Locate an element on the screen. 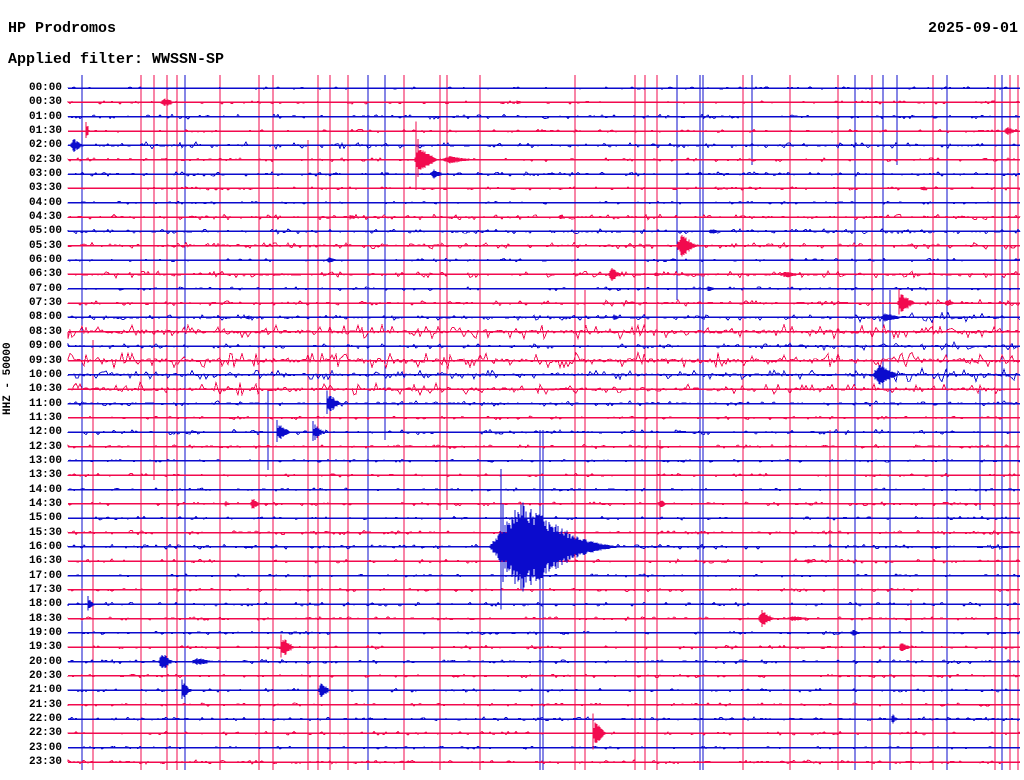  time-label: 13:00 is located at coordinates (45, 460).